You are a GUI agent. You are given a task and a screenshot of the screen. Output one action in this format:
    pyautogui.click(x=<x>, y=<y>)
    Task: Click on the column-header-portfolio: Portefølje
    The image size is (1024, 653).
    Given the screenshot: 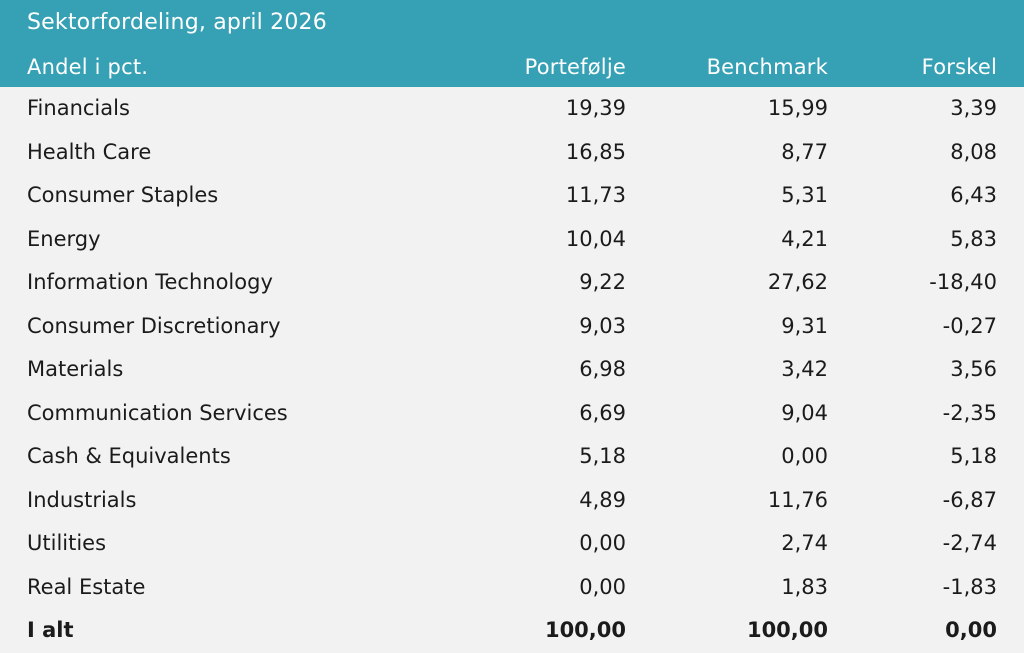 What is the action you would take?
    pyautogui.click(x=575, y=67)
    